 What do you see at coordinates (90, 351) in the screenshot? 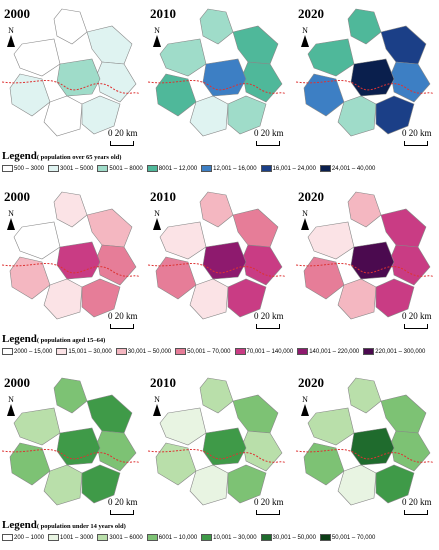
I see `legend-label: 15,001 – 30,000` at bounding box center [90, 351].